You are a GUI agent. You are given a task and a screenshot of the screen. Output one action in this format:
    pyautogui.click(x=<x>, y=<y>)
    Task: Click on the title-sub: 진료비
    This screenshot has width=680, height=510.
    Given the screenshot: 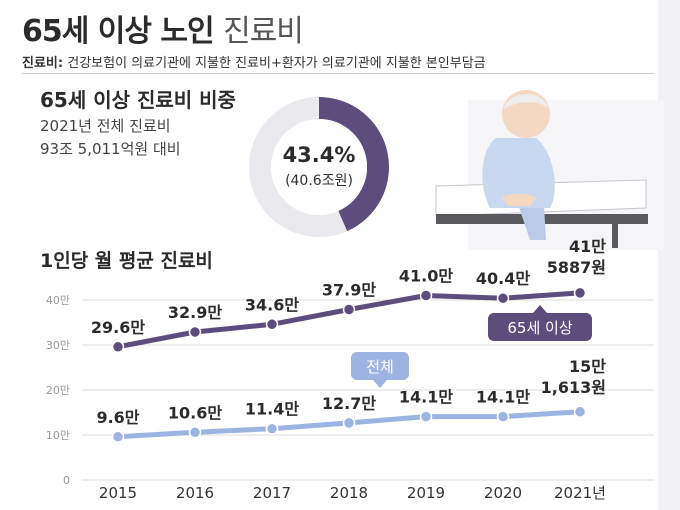 What is the action you would take?
    pyautogui.click(x=263, y=31)
    